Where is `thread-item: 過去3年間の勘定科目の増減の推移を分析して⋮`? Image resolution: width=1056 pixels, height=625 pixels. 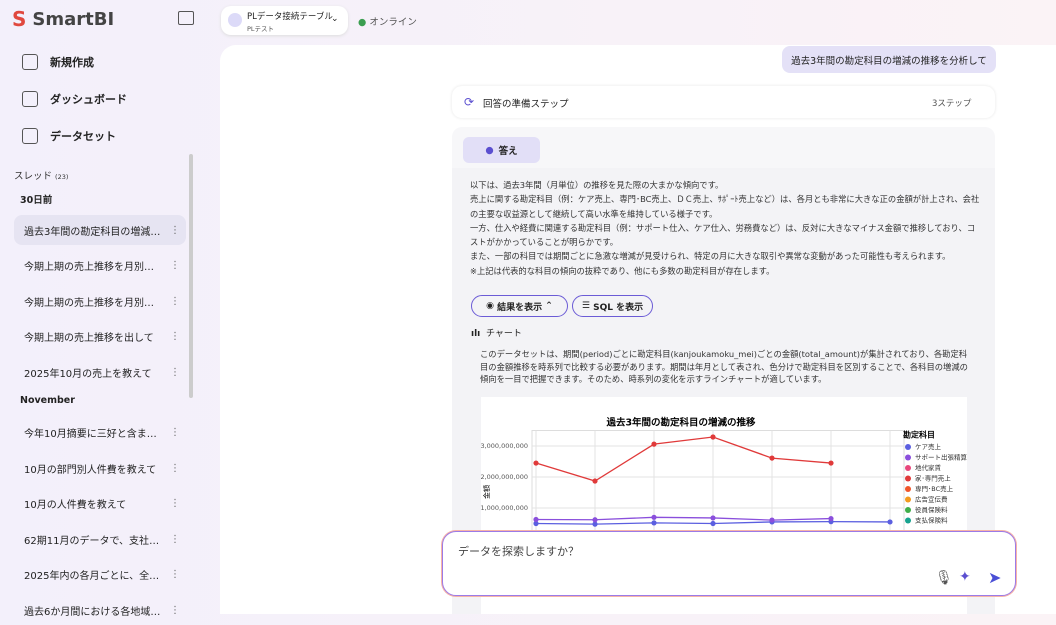
thread-item: 過去3年間の勘定科目の増減の推移を分析して⋮ is located at coordinates (100, 230).